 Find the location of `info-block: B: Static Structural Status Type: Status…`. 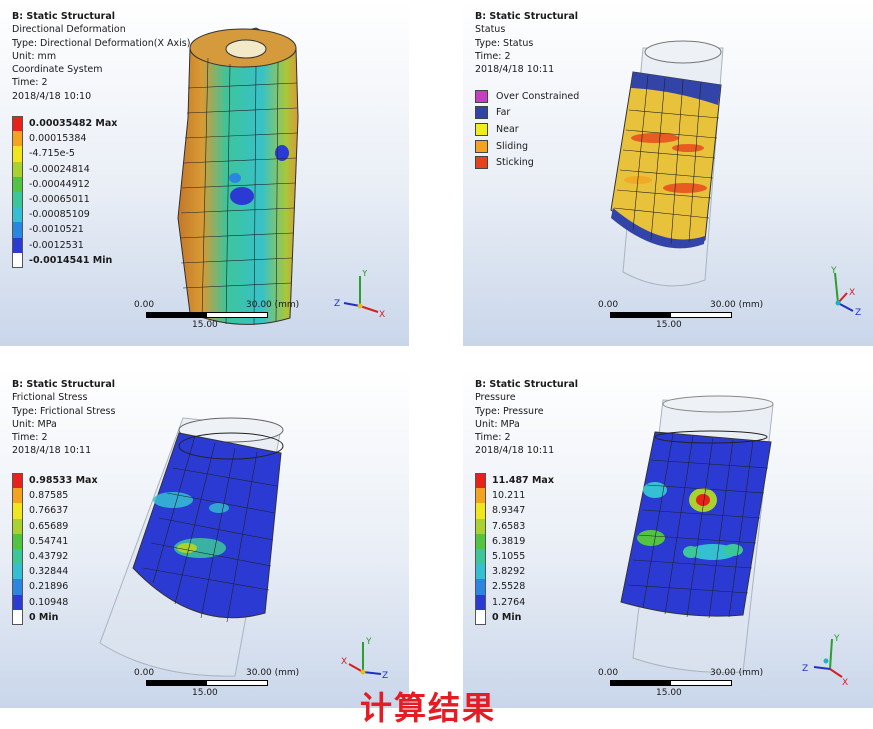

info-block: B: Static Structural Status Type: Status… is located at coordinates (526, 43).